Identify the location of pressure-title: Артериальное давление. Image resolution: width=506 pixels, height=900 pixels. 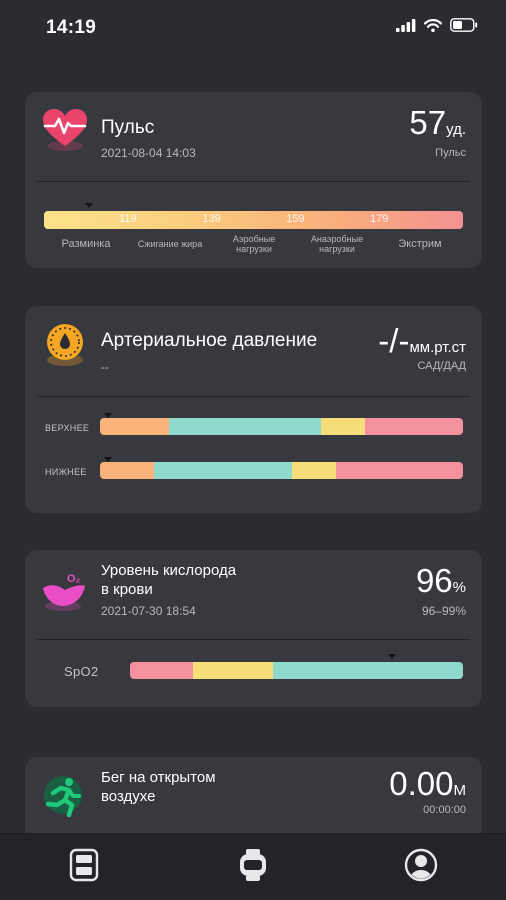
(209, 340).